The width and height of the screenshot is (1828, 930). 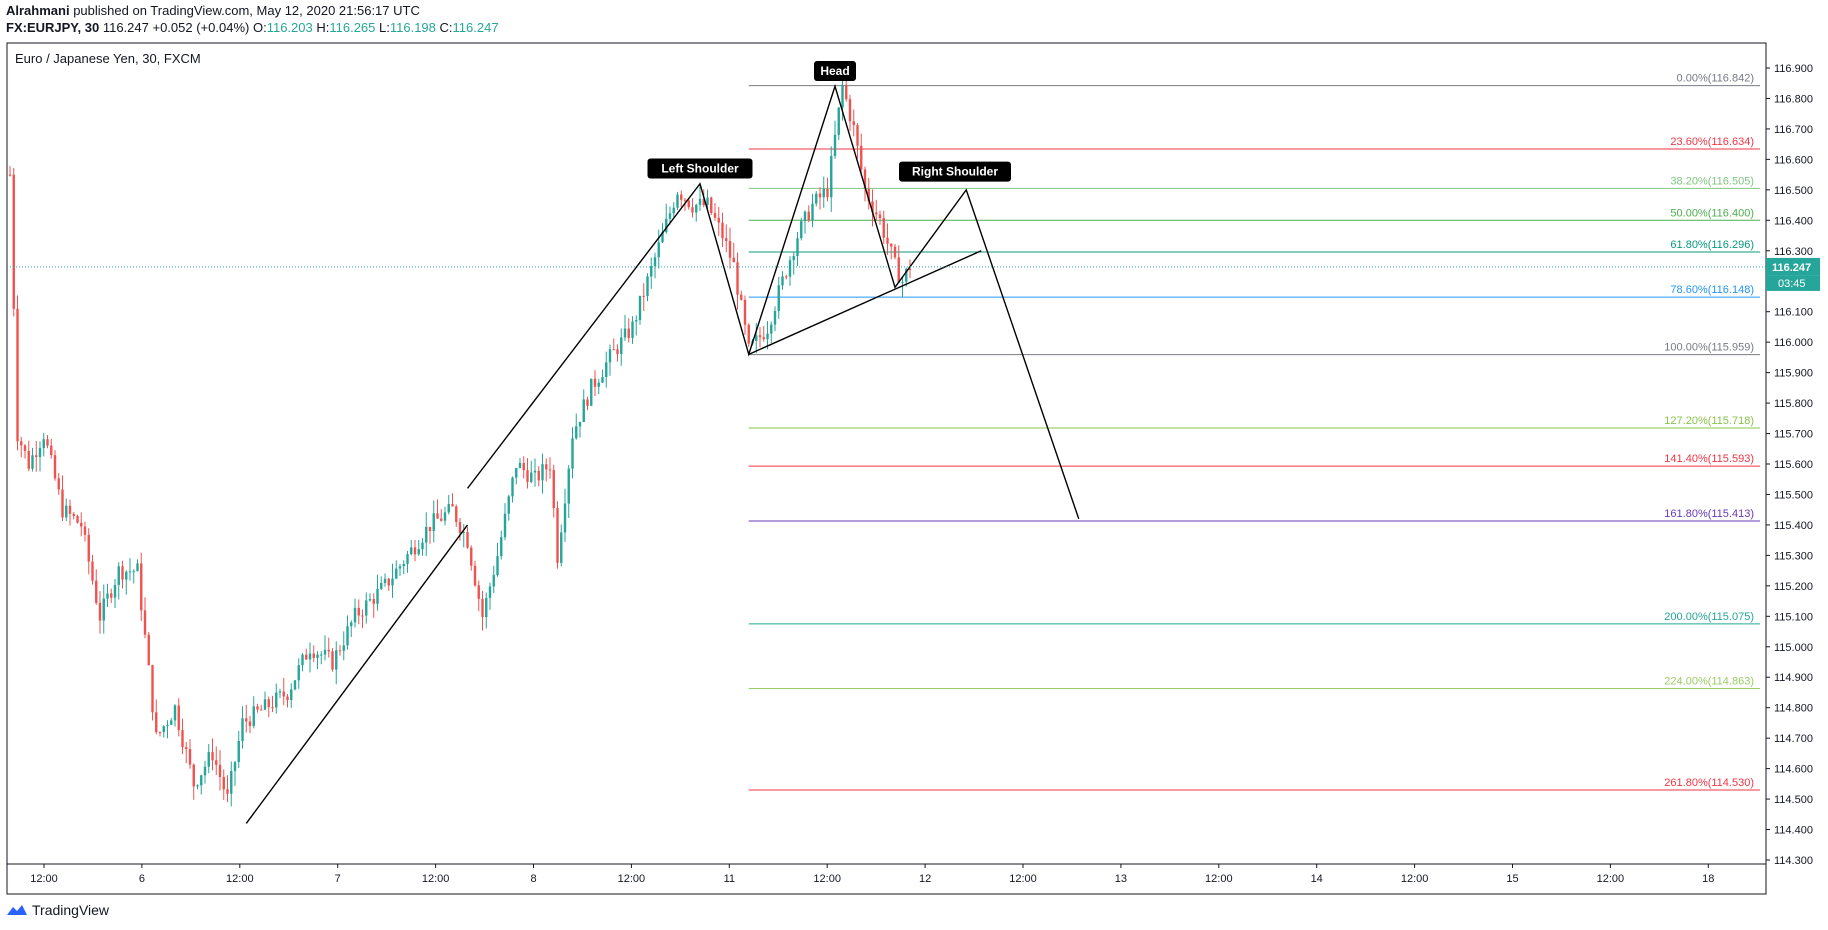 What do you see at coordinates (1793, 266) in the screenshot?
I see `last-price-tag` at bounding box center [1793, 266].